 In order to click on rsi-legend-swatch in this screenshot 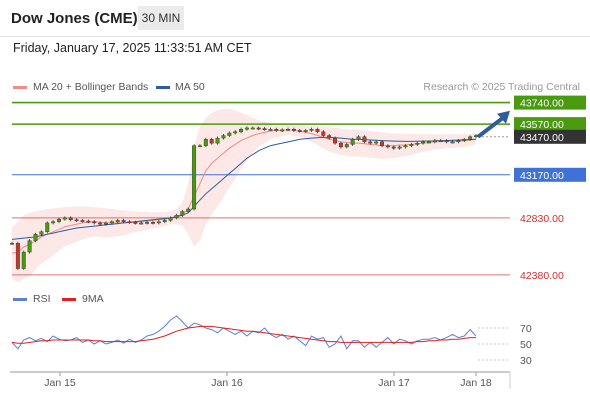, I will do `click(20, 299)`.